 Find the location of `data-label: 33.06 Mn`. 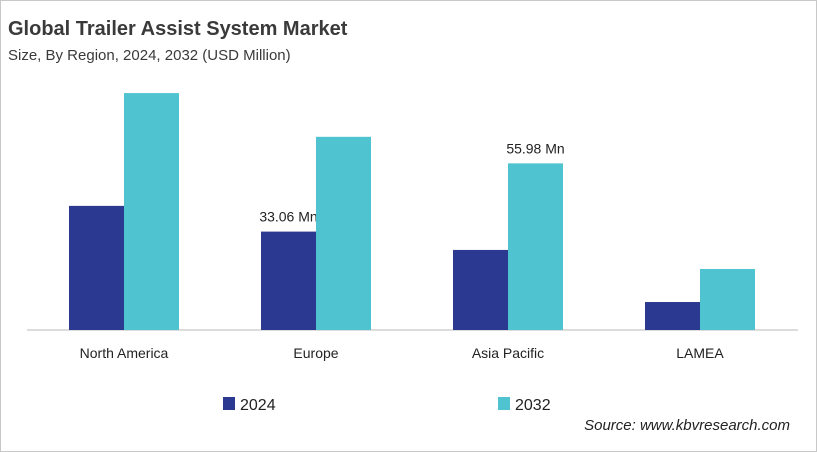

data-label: 33.06 Mn is located at coordinates (288, 217).